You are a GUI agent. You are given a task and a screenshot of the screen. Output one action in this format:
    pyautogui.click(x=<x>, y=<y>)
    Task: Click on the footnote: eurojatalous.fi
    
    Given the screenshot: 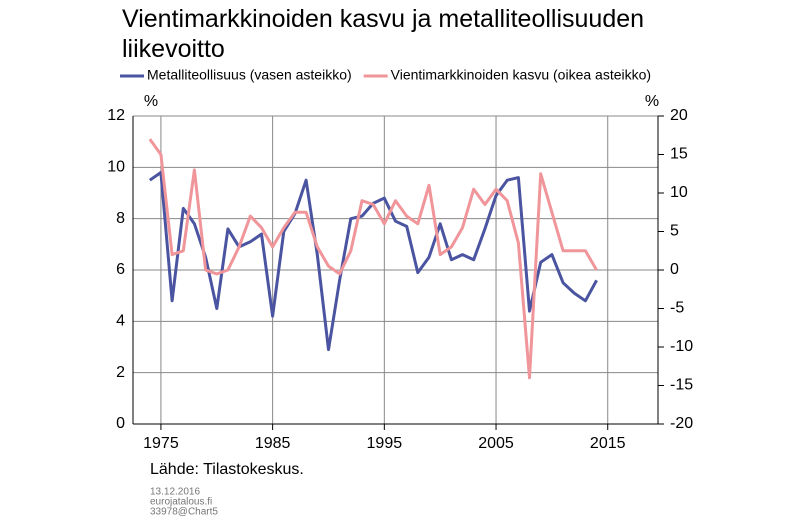 What is the action you would take?
    pyautogui.click(x=181, y=502)
    